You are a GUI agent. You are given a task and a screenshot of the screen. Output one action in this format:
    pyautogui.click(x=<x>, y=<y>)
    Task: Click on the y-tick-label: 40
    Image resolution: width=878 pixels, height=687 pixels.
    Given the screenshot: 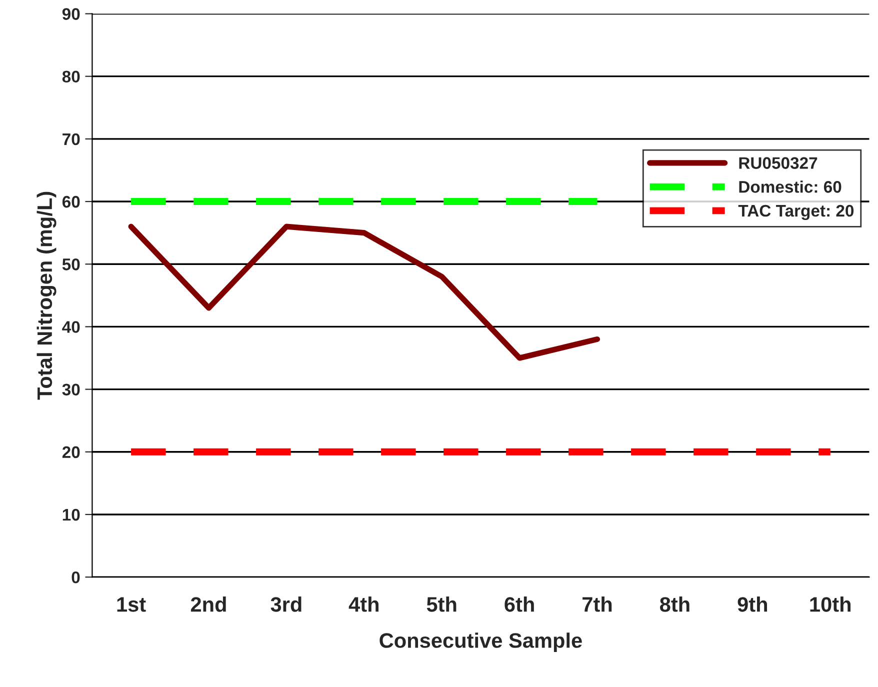 What is the action you would take?
    pyautogui.click(x=71, y=327)
    